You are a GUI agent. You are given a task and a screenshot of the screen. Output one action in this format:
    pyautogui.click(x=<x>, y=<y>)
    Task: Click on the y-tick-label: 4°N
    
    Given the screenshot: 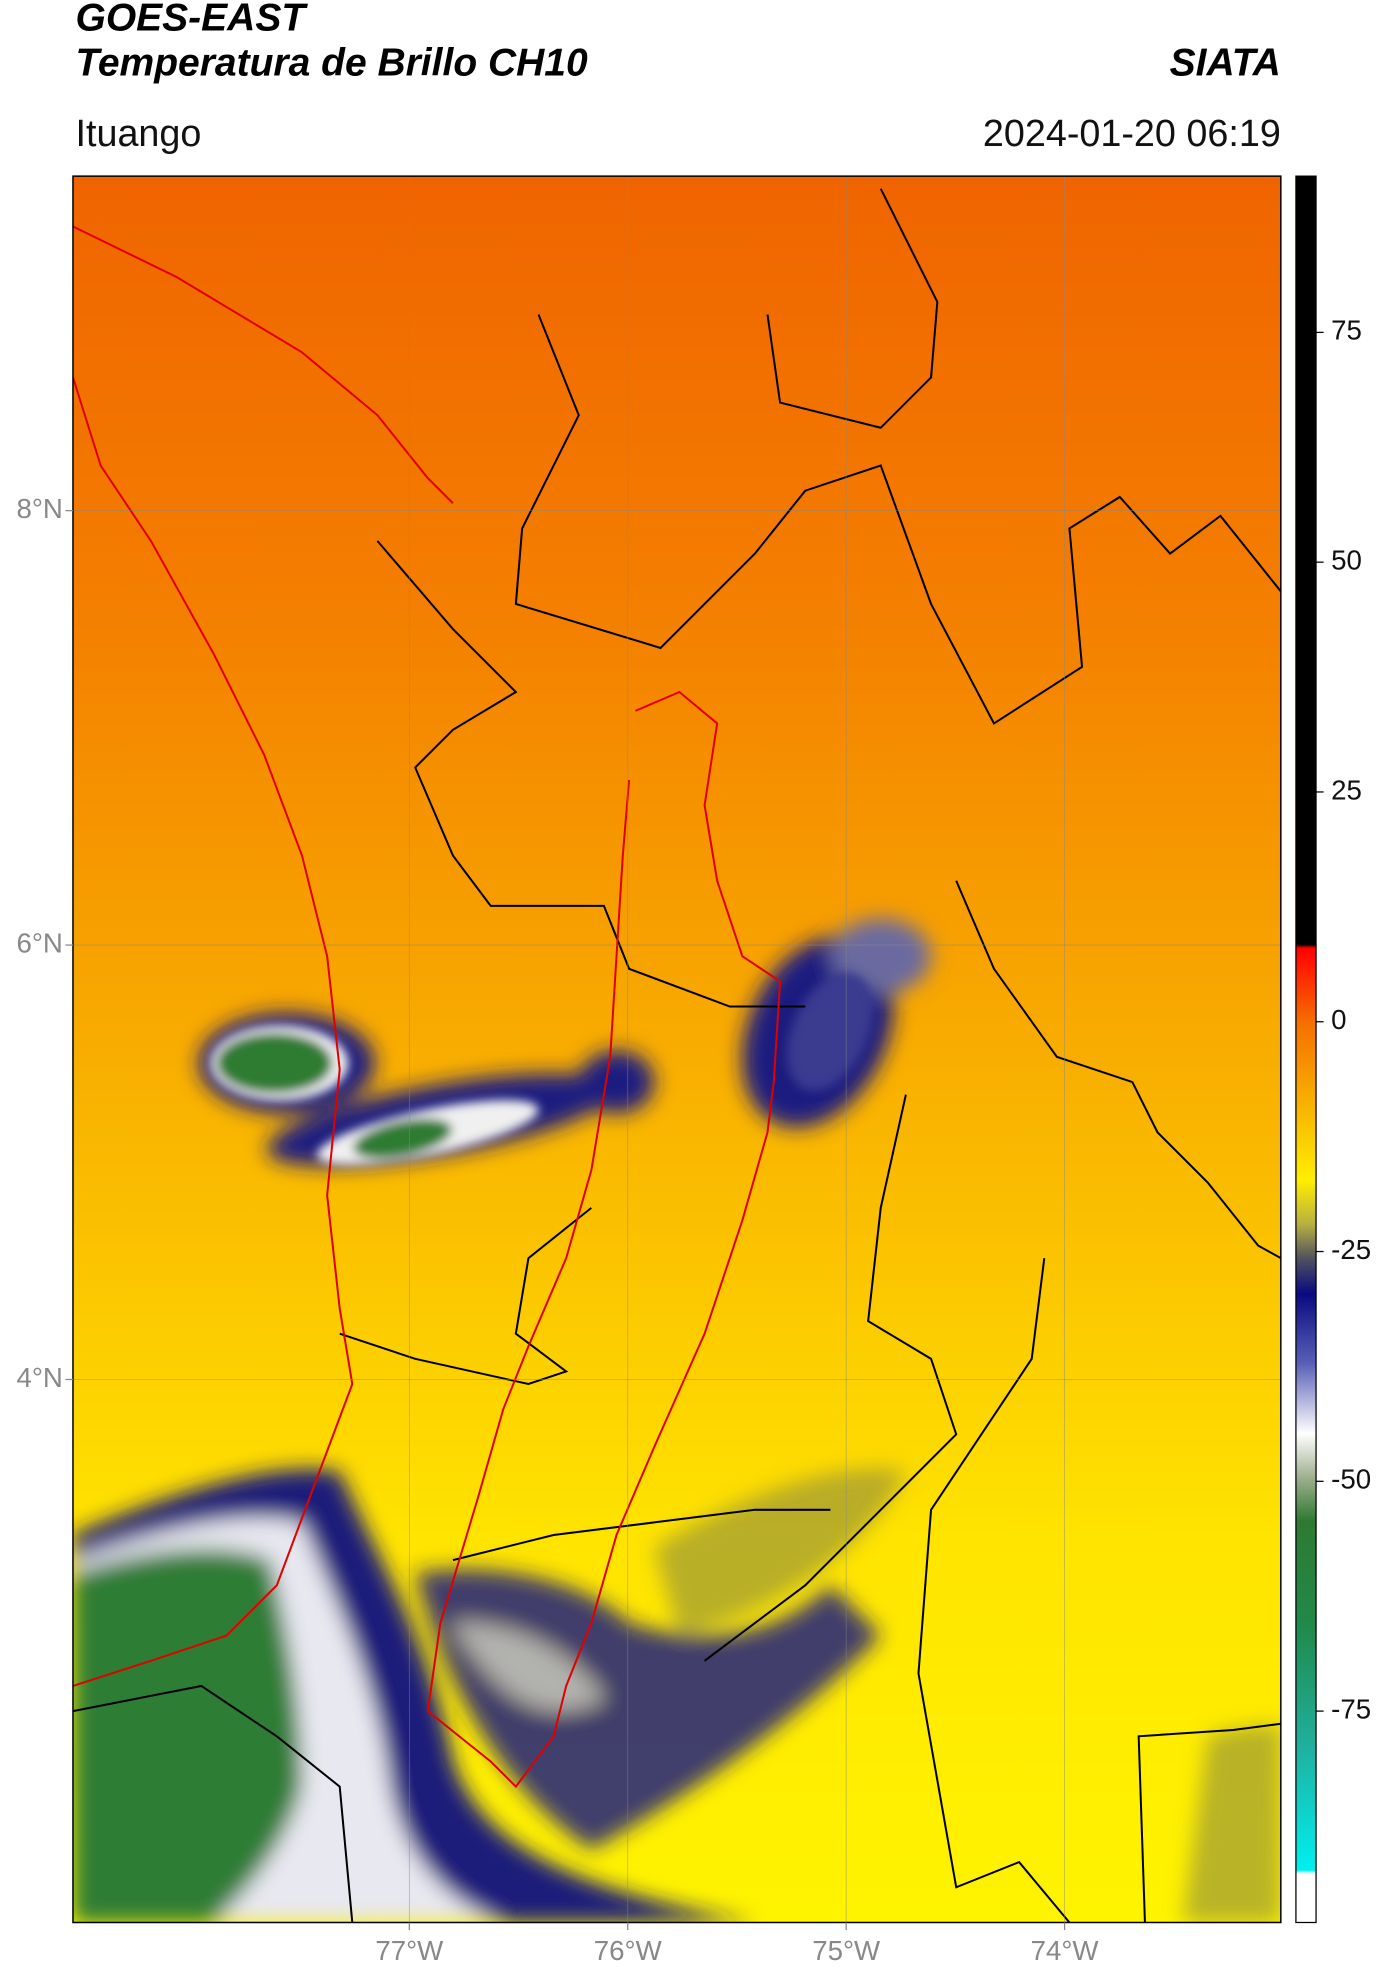 What is the action you would take?
    pyautogui.click(x=39, y=1377)
    